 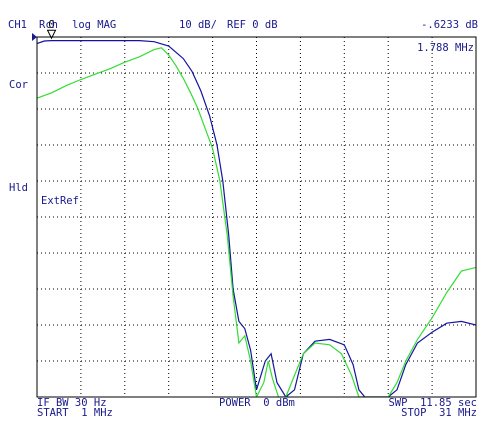 I want to click on sweep-time-label: SWP 11.85 sec, so click(x=432, y=403).